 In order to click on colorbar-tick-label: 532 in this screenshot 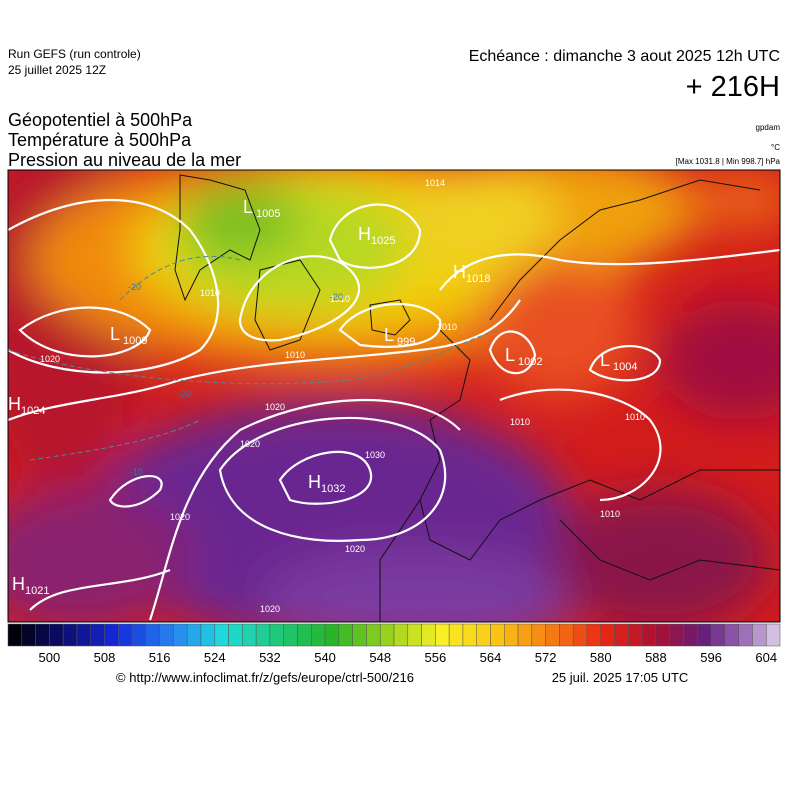, I will do `click(270, 657)`.